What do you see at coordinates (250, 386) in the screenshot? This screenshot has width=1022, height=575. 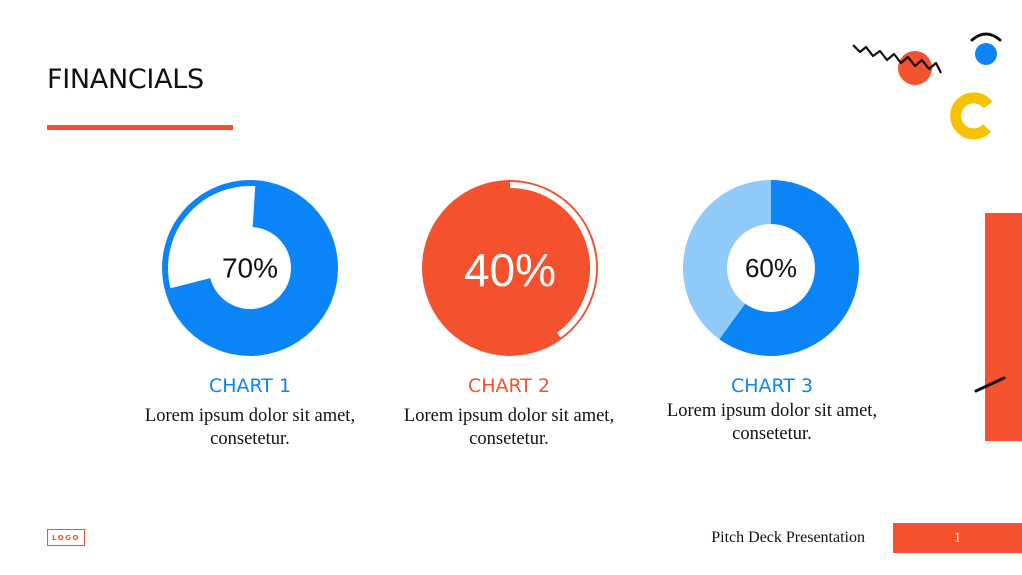 I see `chart-1-title: CHART 1` at bounding box center [250, 386].